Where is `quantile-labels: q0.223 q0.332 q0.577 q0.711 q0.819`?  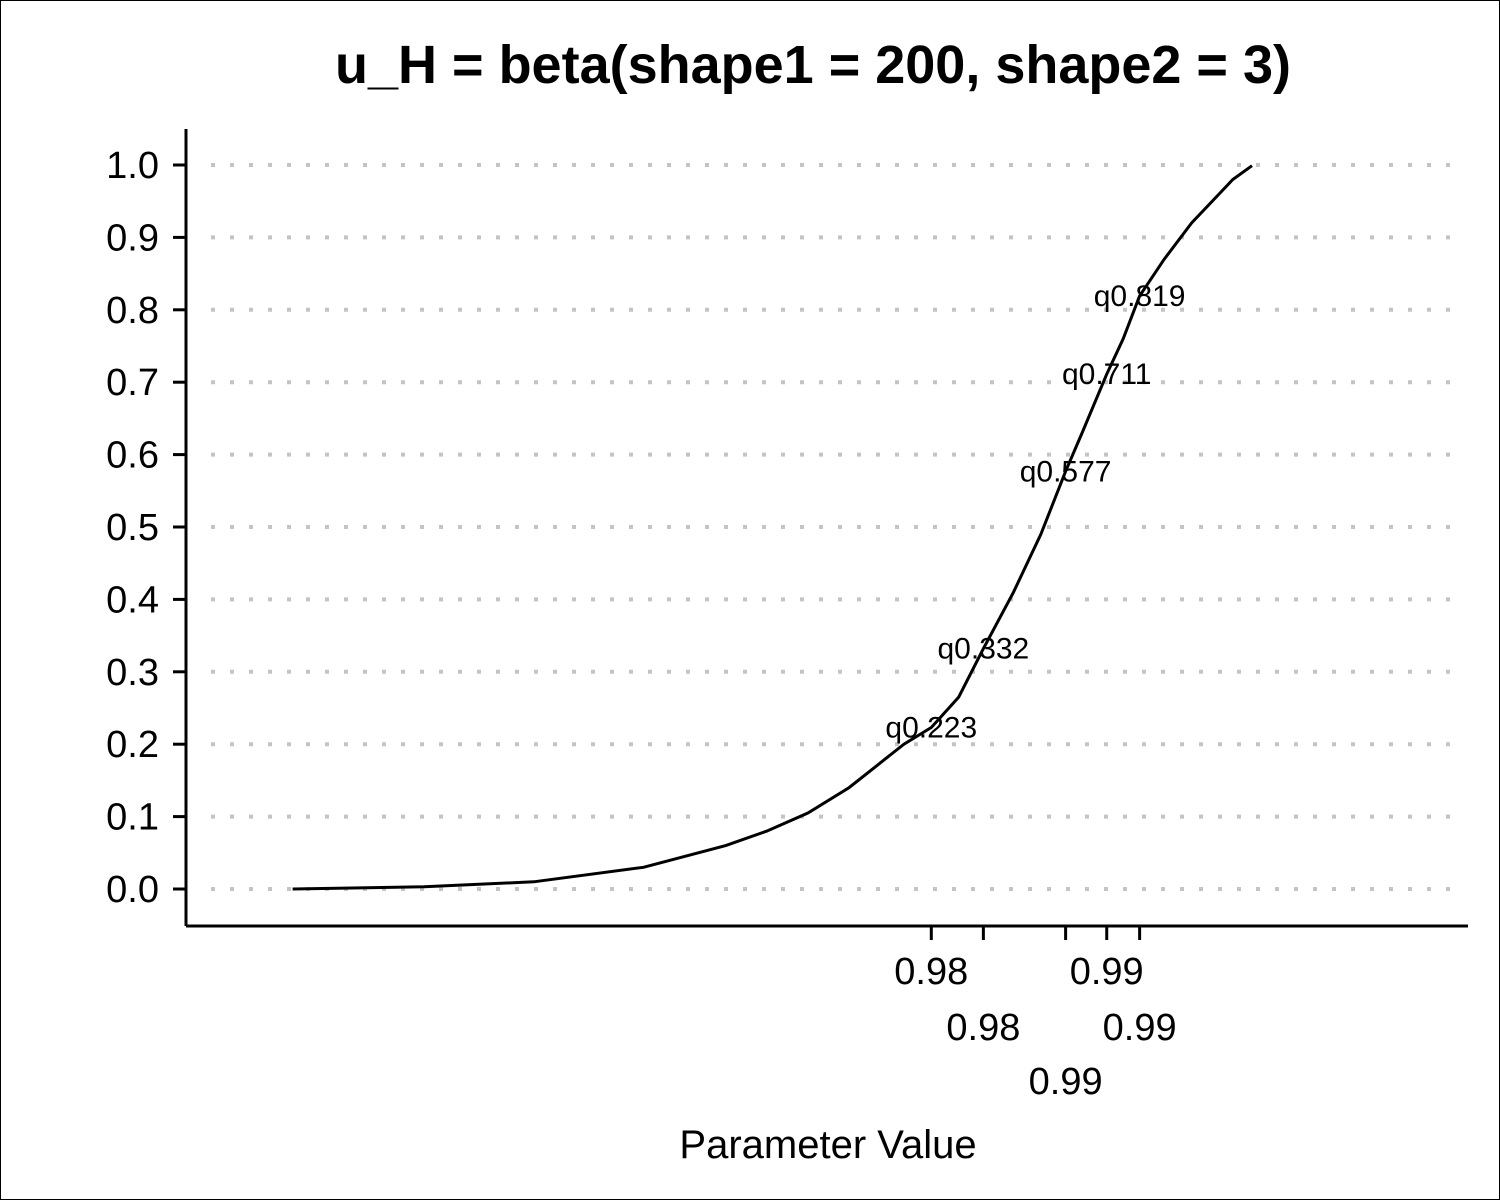
quantile-labels: q0.223 q0.332 q0.577 q0.711 q0.819 is located at coordinates (1035, 512).